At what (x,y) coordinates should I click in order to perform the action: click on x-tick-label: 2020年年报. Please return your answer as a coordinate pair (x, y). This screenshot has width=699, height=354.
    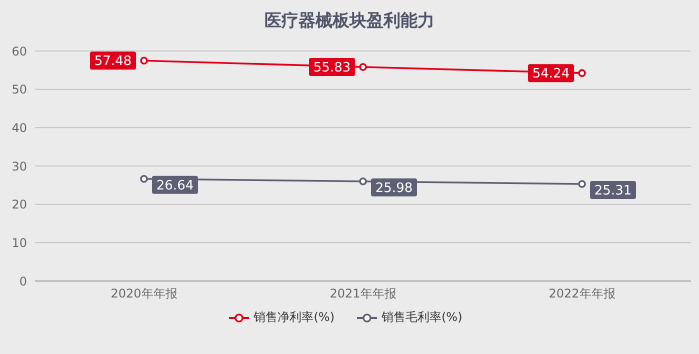
    Looking at the image, I should click on (144, 293).